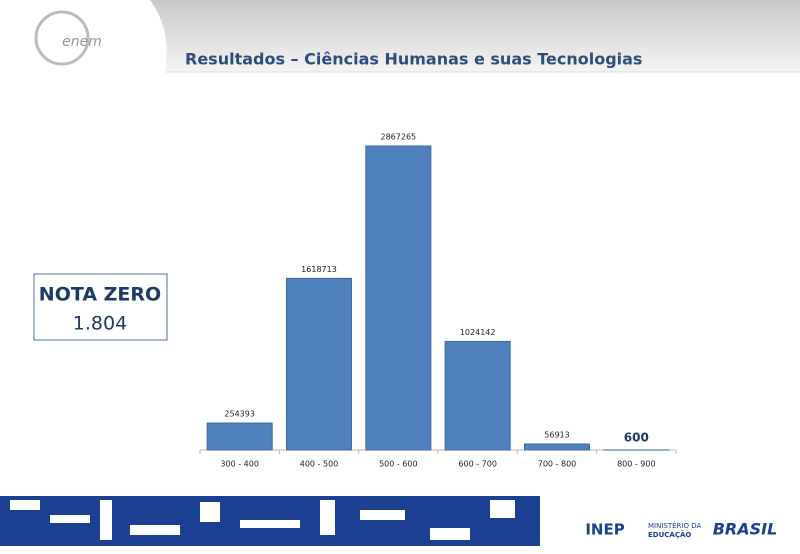 The height and width of the screenshot is (554, 800). Describe the element at coordinates (100, 324) in the screenshot. I see `callout-value: 1.804` at that location.